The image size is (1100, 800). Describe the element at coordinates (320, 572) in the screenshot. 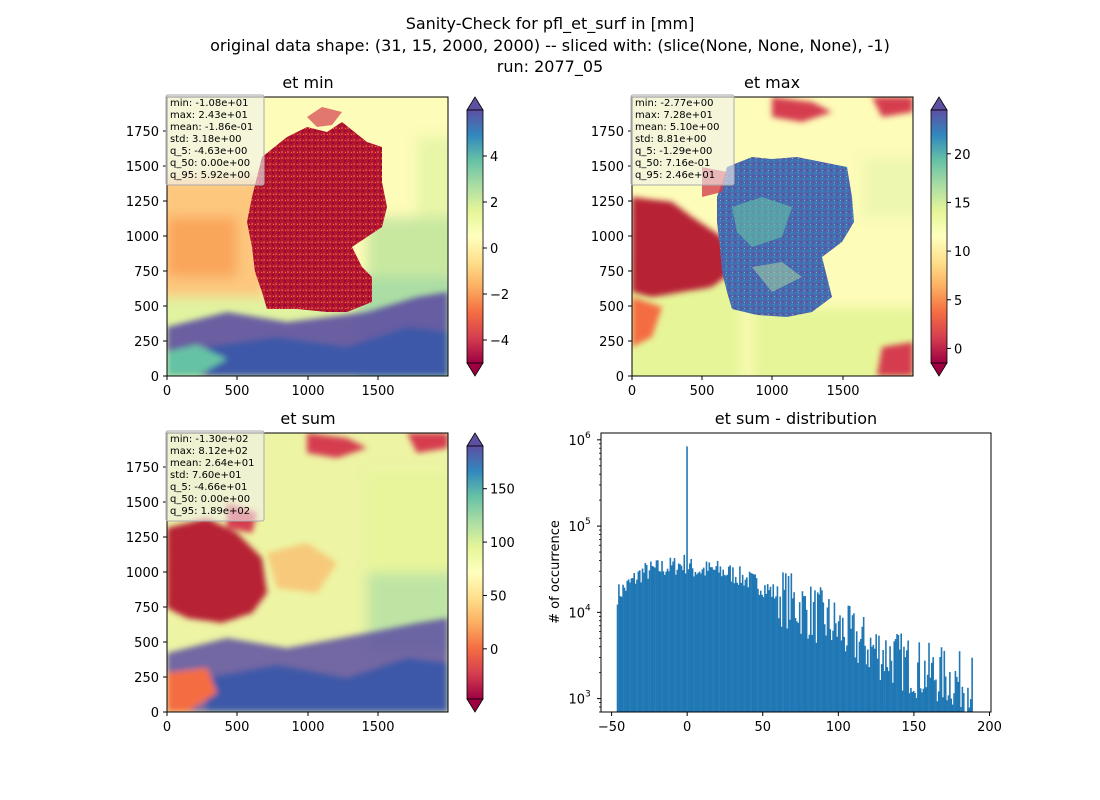

I see `panel-et-sum: et sum 0` at that location.